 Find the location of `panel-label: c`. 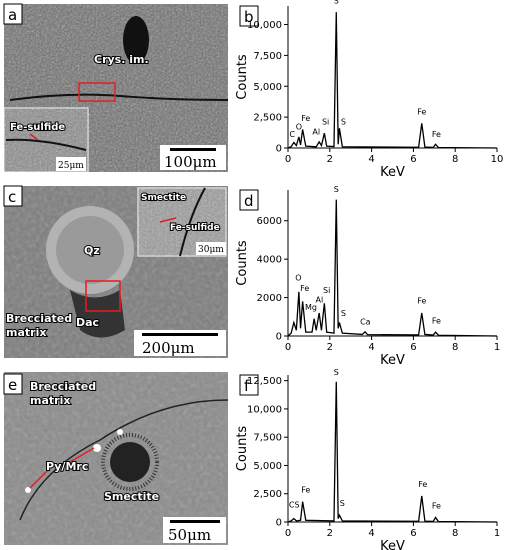

panel-label: c is located at coordinates (12, 197).